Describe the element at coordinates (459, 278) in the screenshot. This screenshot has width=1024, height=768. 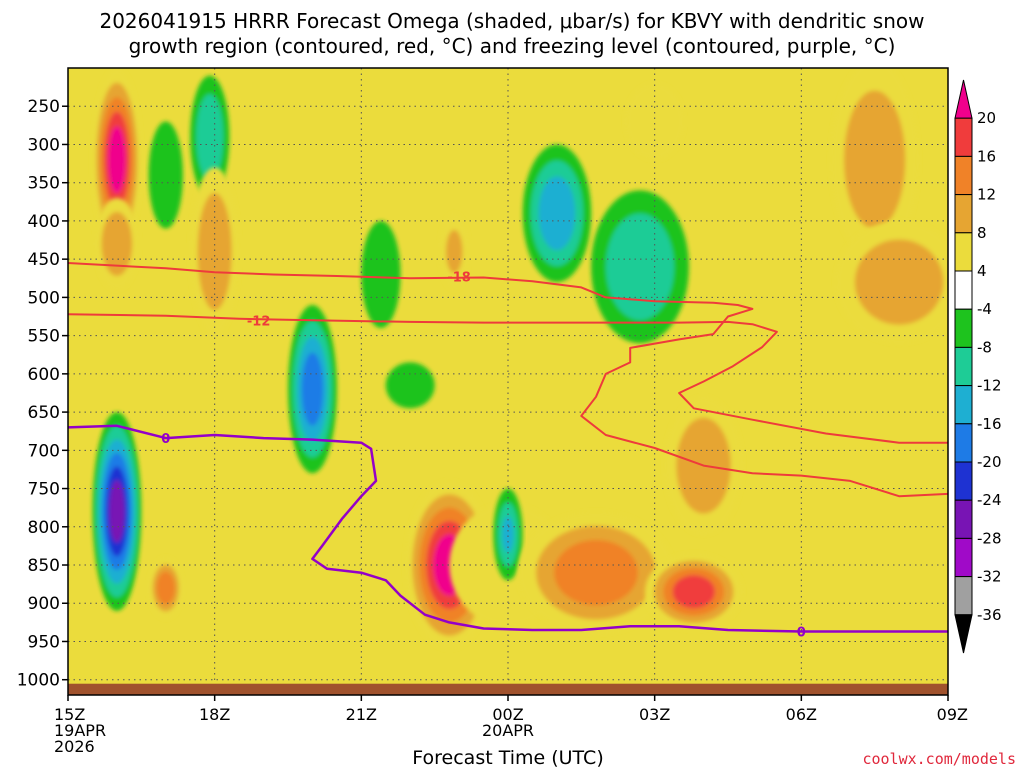
I see `dgz-minus18-label: -18` at that location.